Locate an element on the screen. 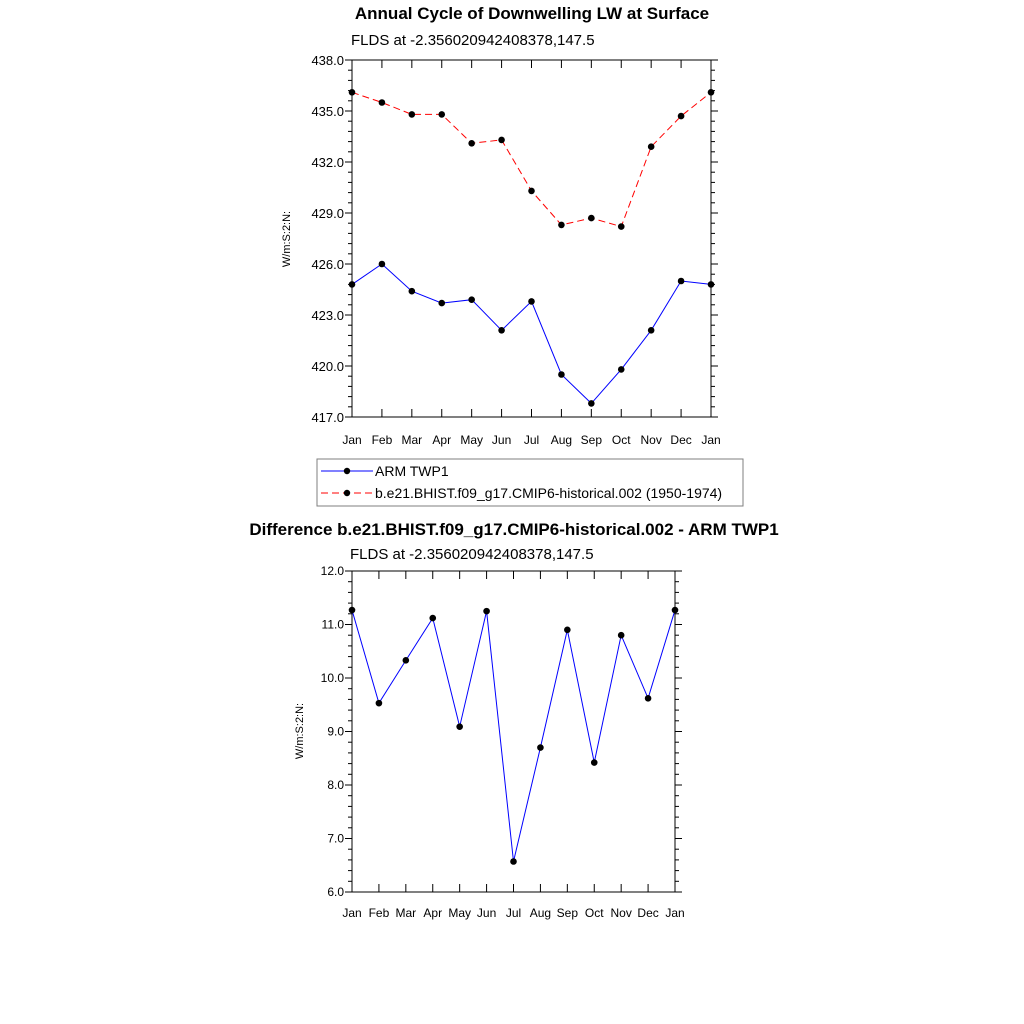  chart1-x-tick-label: Nov is located at coordinates (650, 440).